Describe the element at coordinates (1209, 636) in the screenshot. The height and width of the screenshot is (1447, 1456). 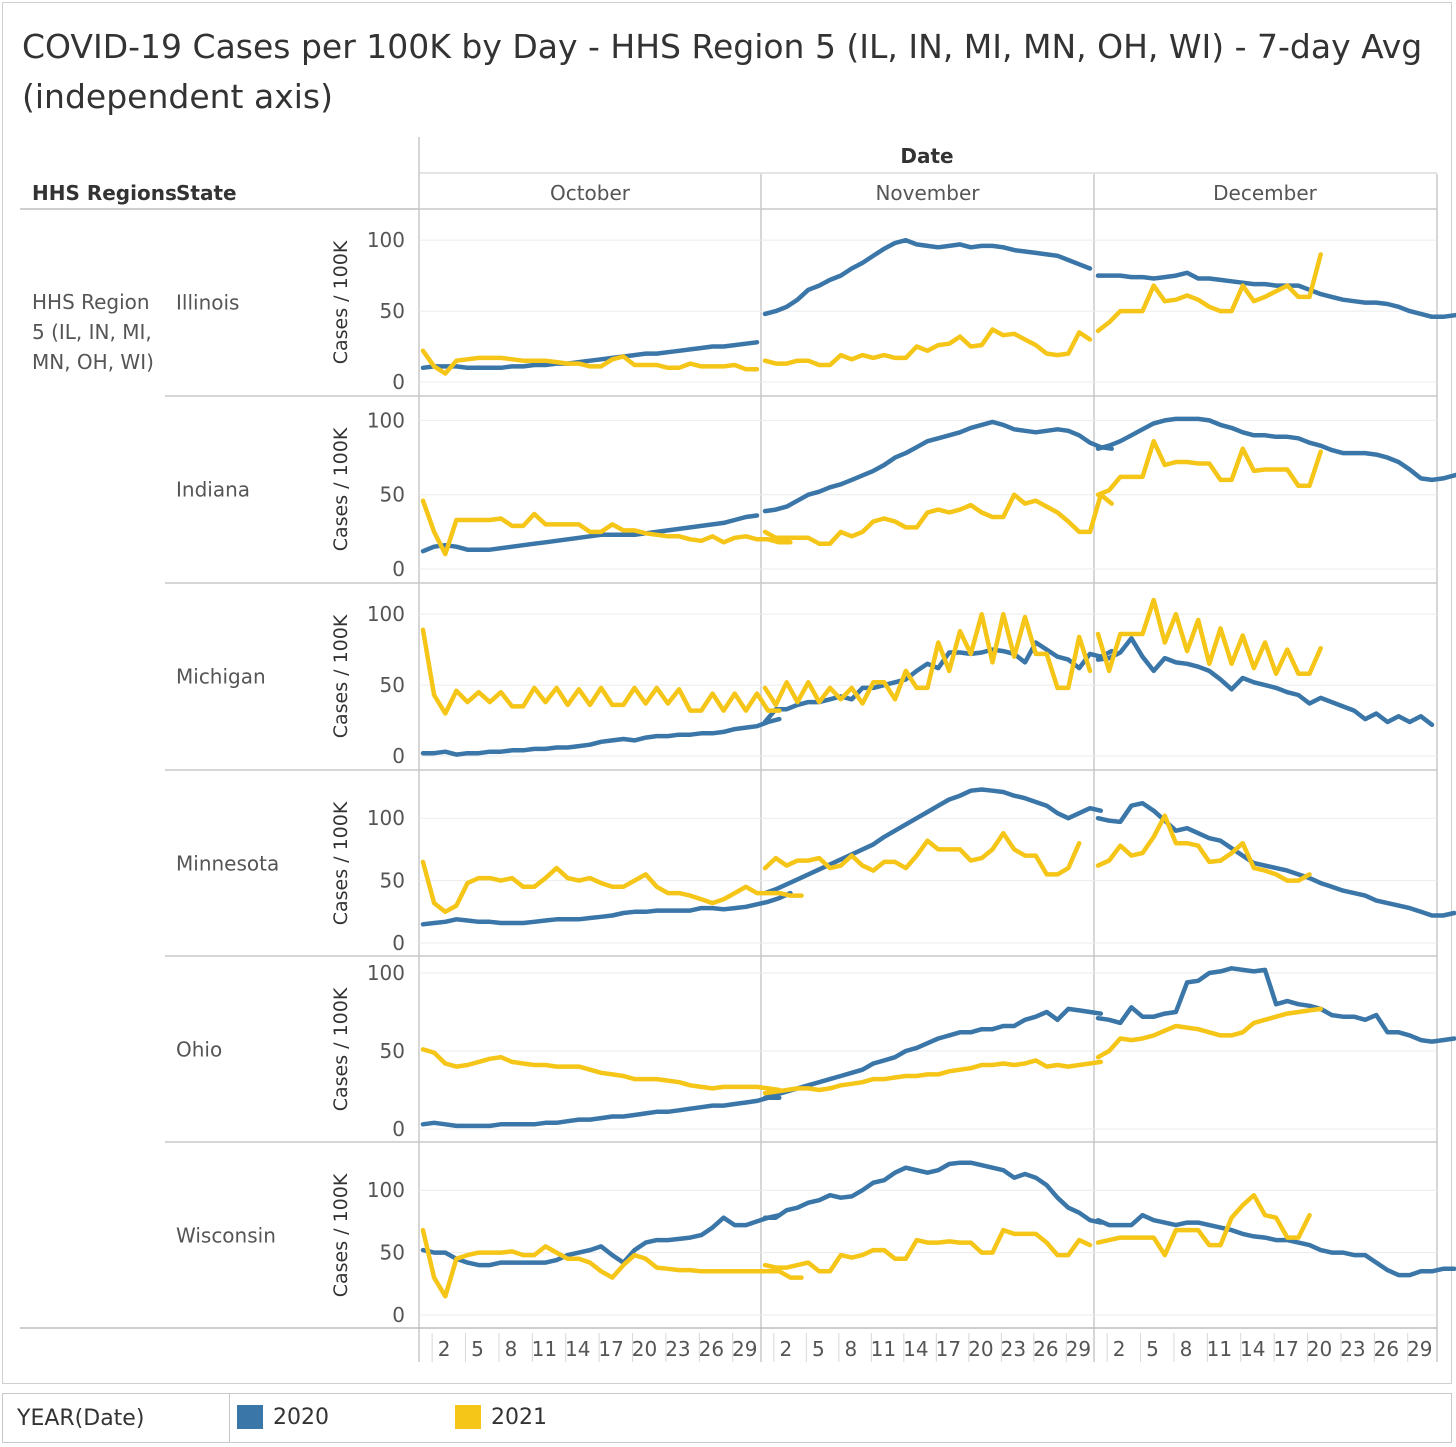
I see `series-line-2021-michigan-december` at that location.